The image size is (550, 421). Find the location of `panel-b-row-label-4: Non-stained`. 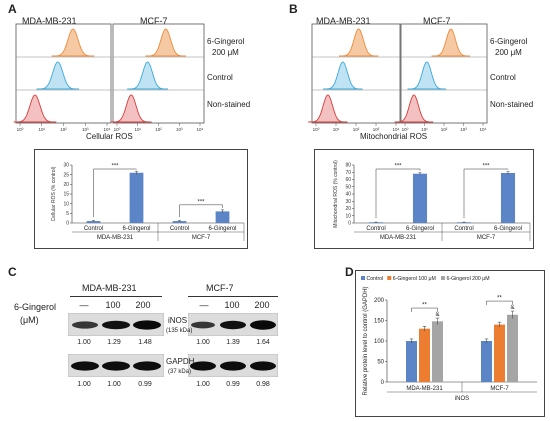

panel-b-row-label-4: Non-stained is located at coordinates (512, 104).